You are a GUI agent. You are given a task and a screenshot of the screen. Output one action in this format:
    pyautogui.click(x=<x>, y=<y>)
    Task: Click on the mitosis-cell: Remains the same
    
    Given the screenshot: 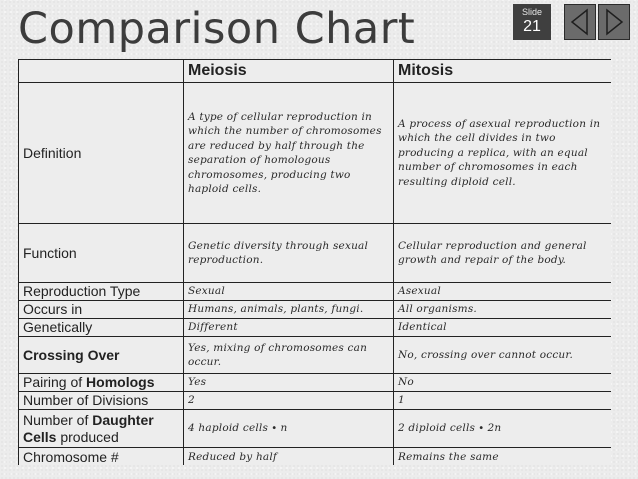 What is the action you would take?
    pyautogui.click(x=502, y=456)
    